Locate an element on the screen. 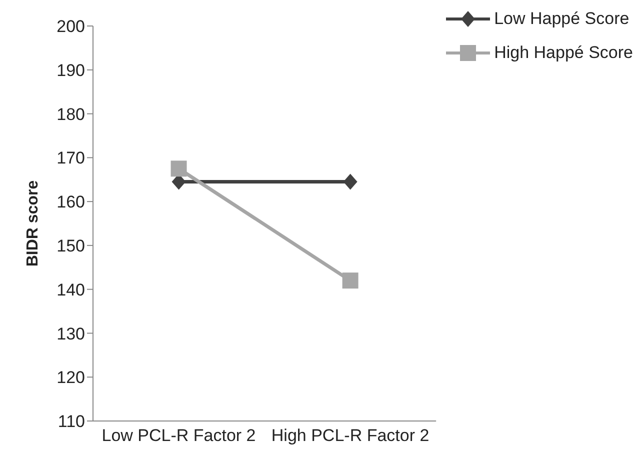 The width and height of the screenshot is (633, 455). y-tick-label: 150 is located at coordinates (70, 246).